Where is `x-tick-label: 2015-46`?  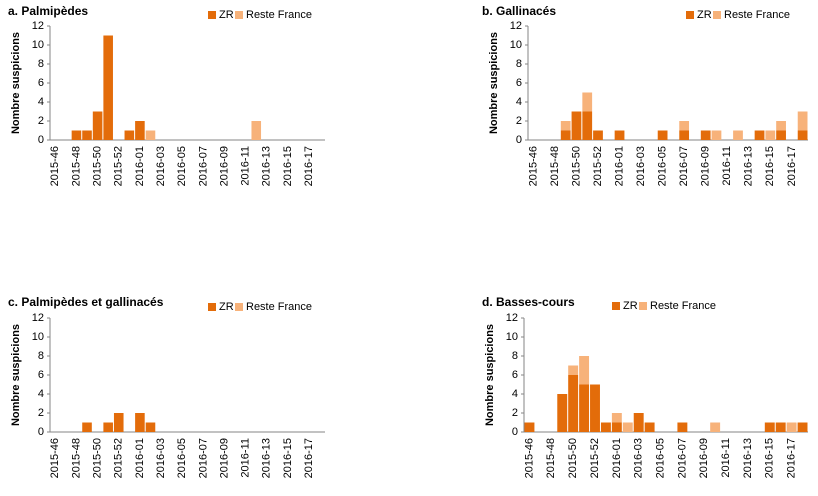 x-tick-label: 2015-46 is located at coordinates (55, 458).